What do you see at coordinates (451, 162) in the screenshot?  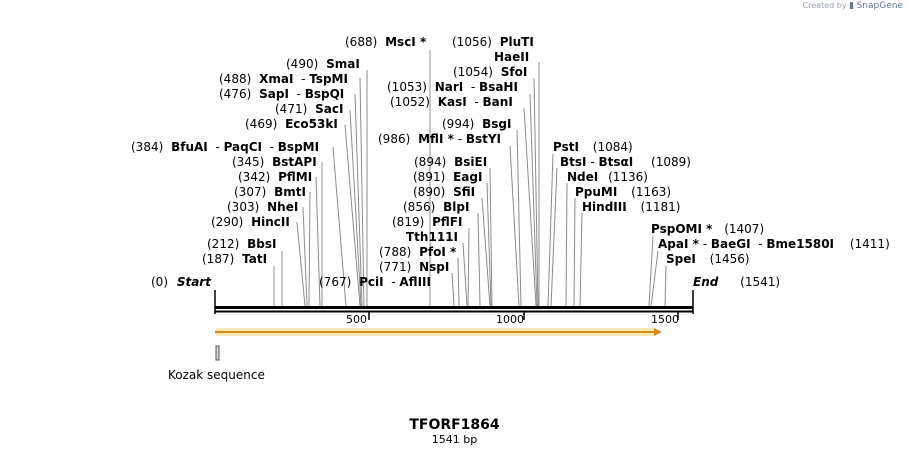 I see `site-label-bsiEI: (894) BsiEI` at bounding box center [451, 162].